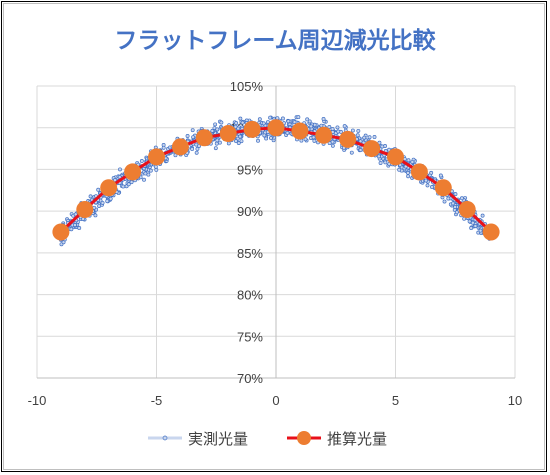  I want to click on chart-title: フラットフレーム周辺減光比較, so click(275, 40).